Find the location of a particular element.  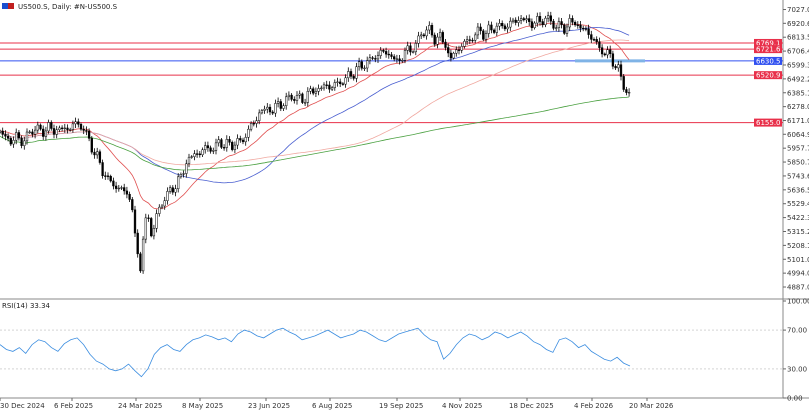

price-tick-label: 6278.0 is located at coordinates (798, 107).